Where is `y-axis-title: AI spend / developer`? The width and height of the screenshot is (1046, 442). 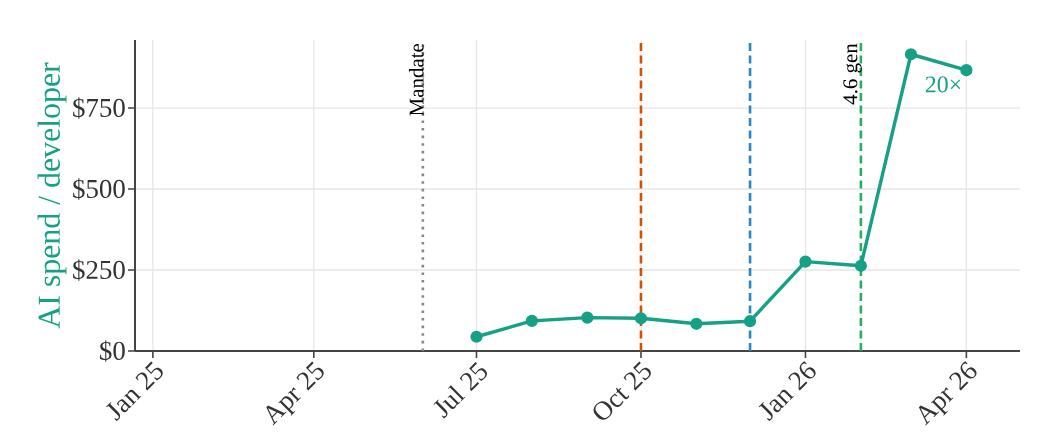
y-axis-title: AI spend / developer is located at coordinates (52, 195).